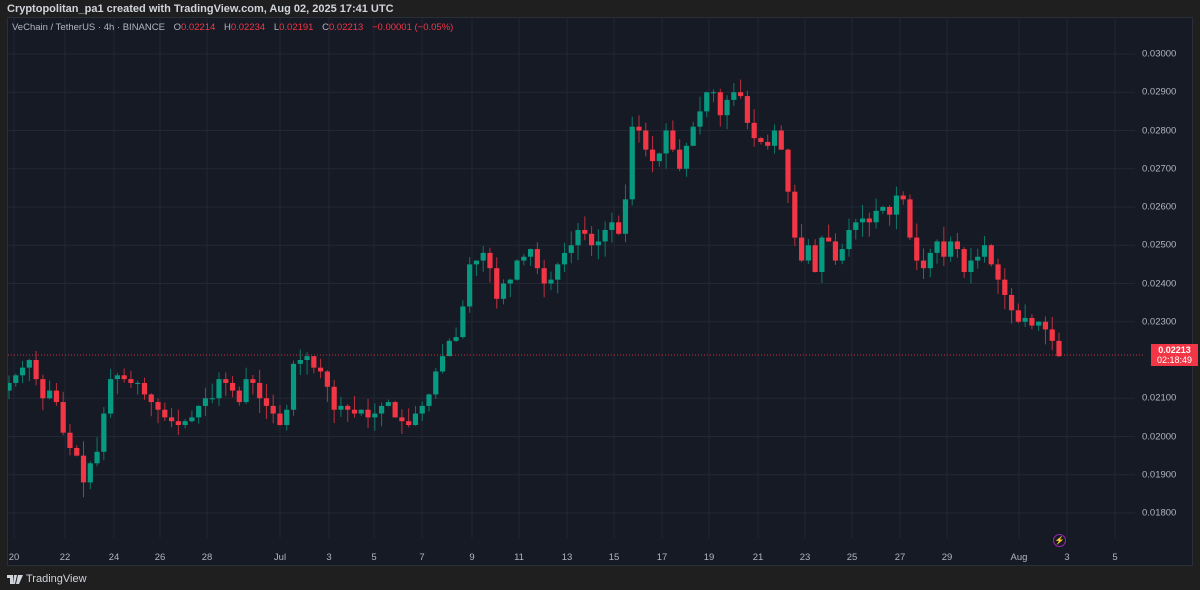 The width and height of the screenshot is (1200, 590). Describe the element at coordinates (1159, 475) in the screenshot. I see `price-tick-label: 0.01900` at that location.